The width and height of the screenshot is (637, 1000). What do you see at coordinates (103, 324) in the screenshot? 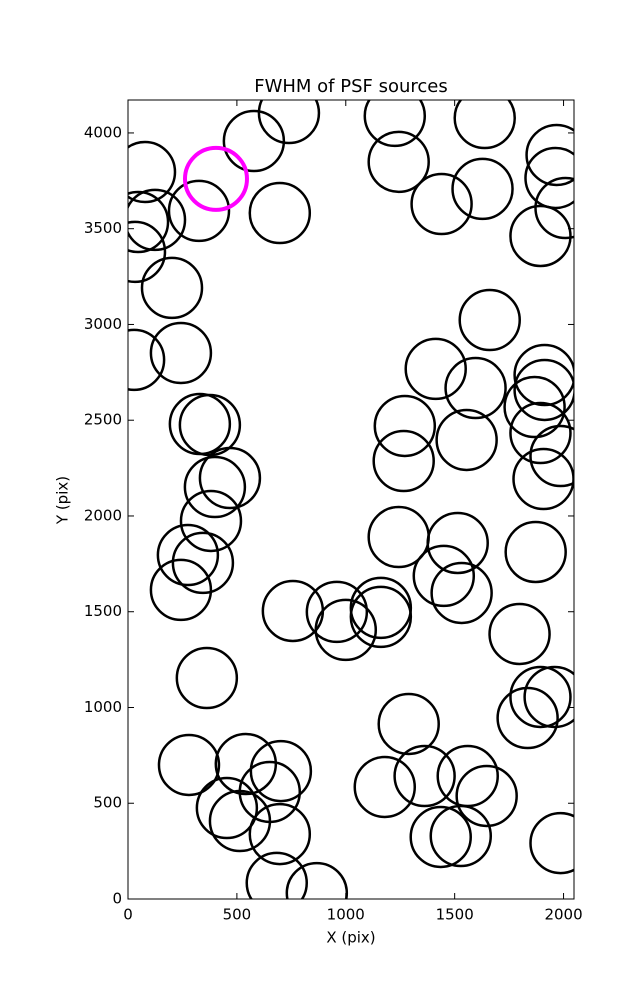
I see `y-tick-label: 3000` at bounding box center [103, 324].